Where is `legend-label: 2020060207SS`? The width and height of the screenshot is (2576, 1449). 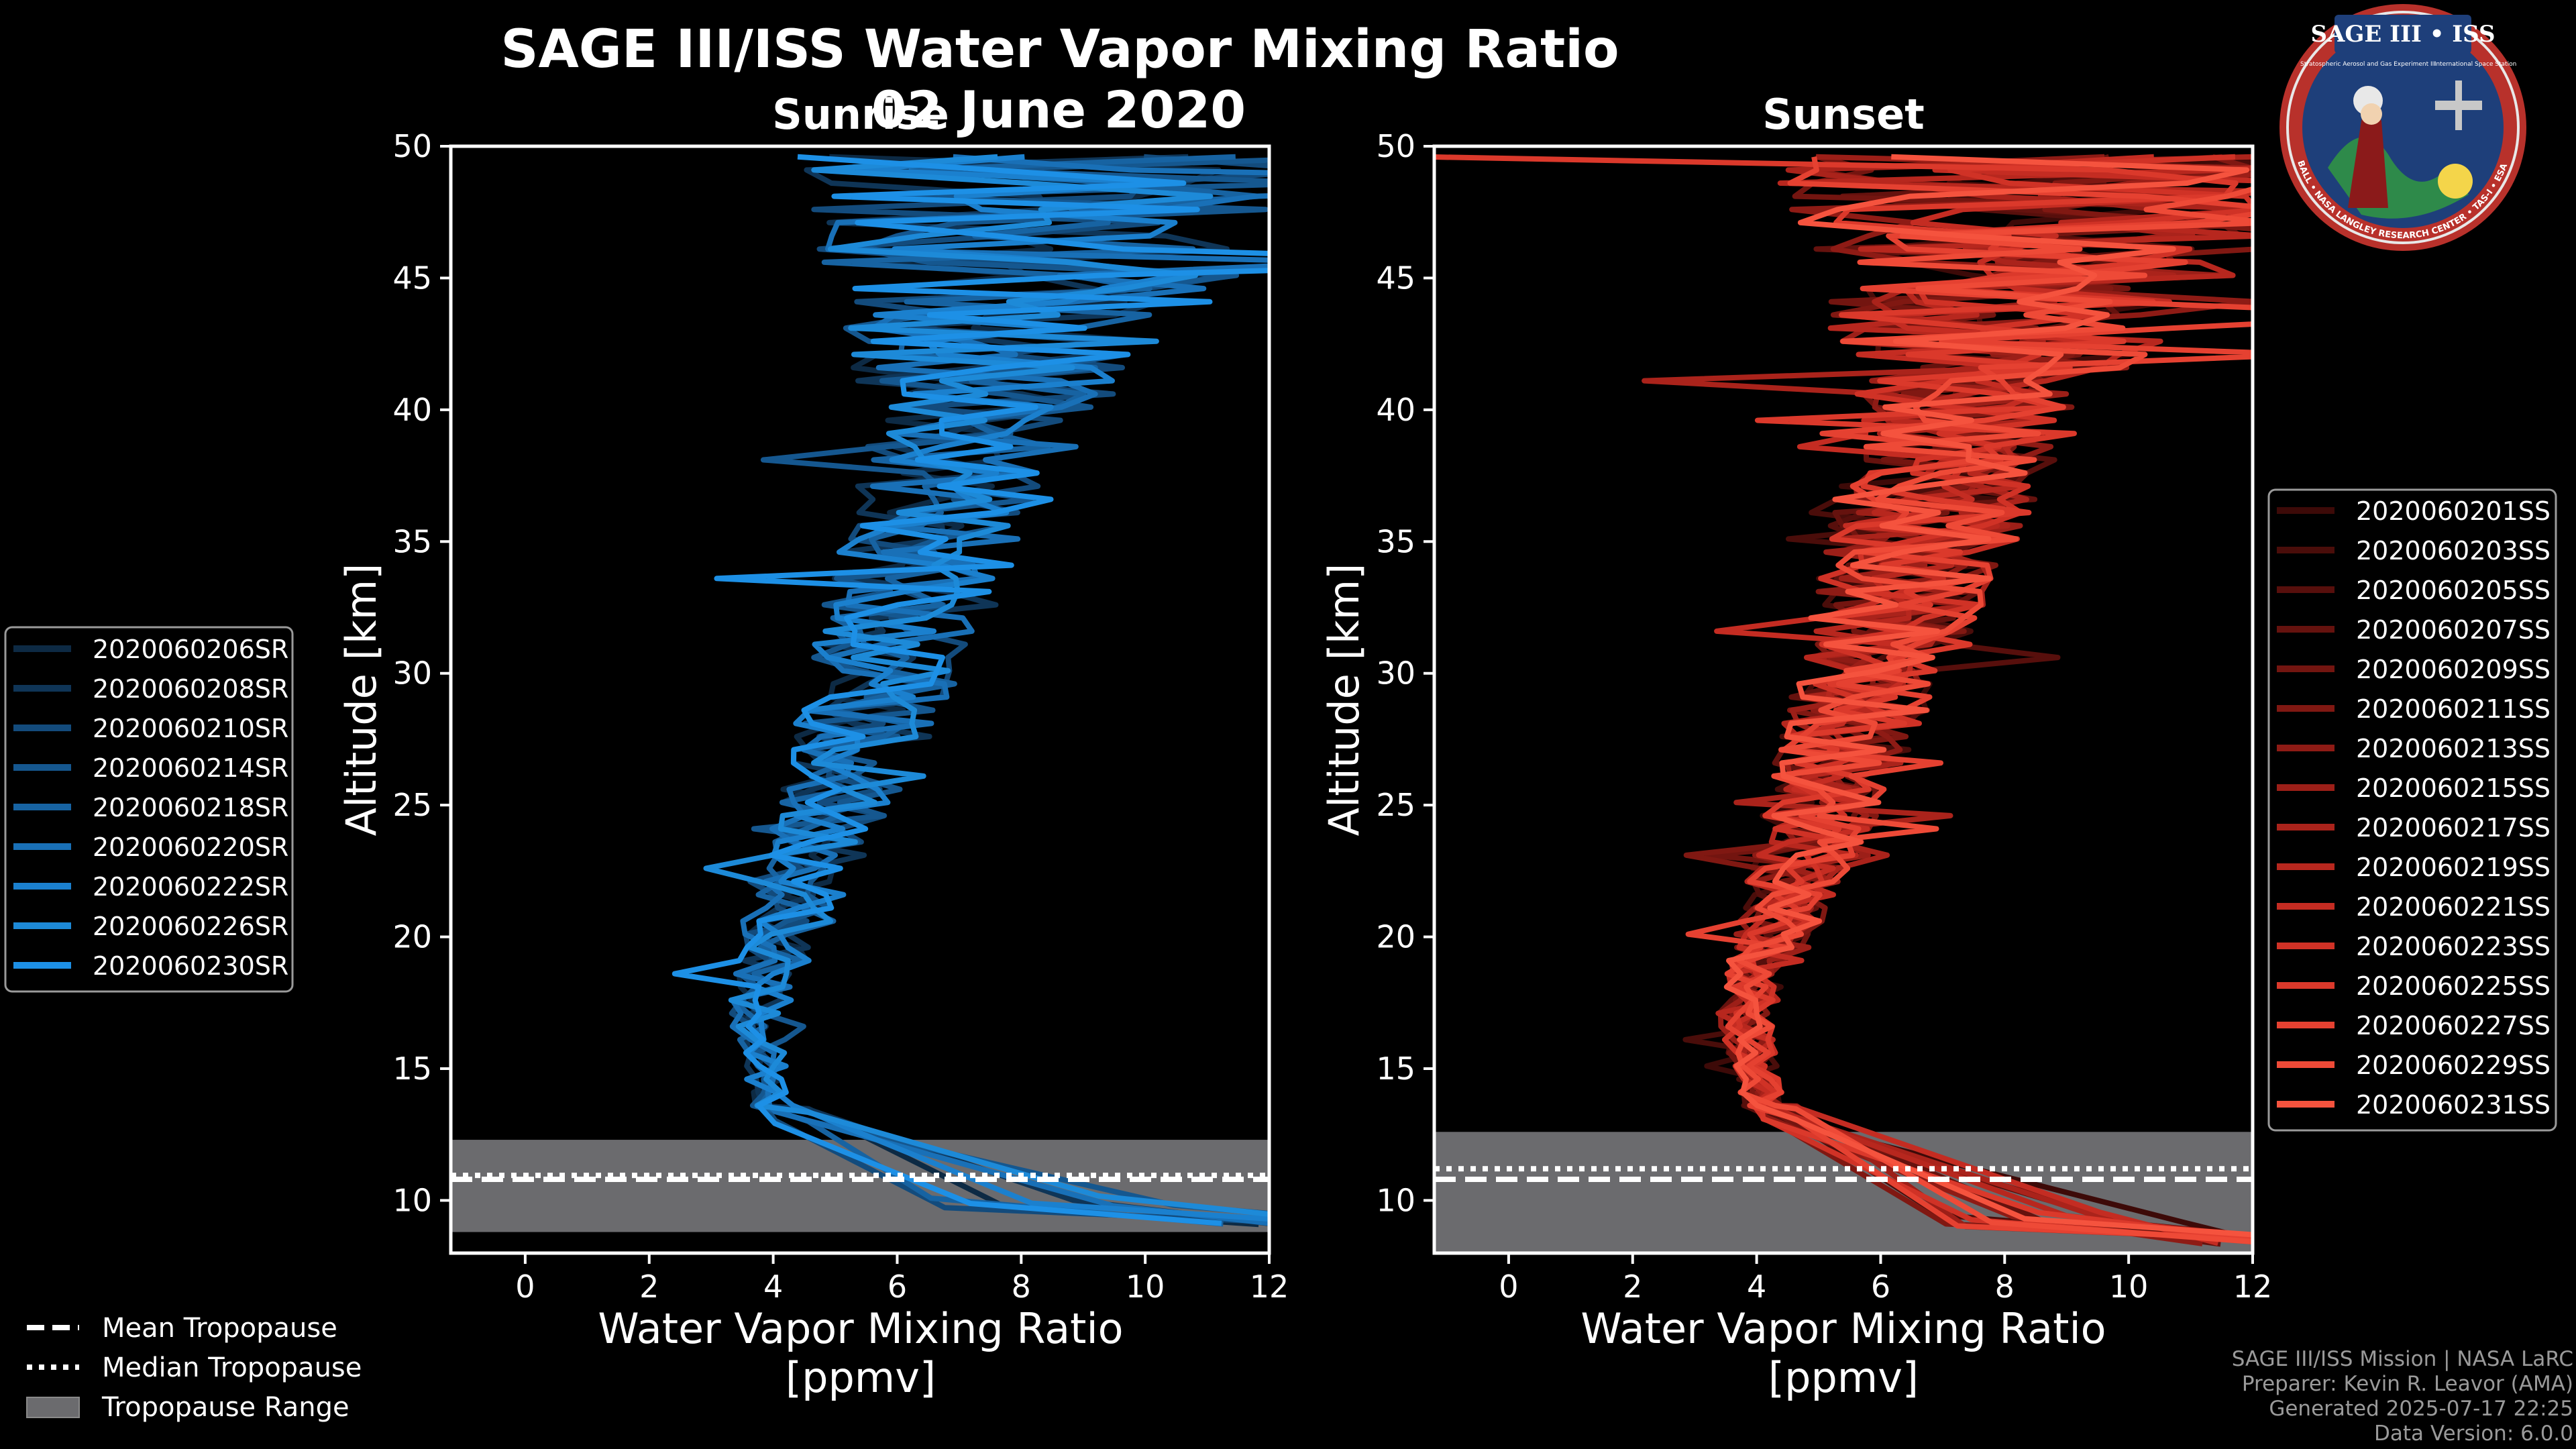
legend-label: 2020060207SS is located at coordinates (2453, 630).